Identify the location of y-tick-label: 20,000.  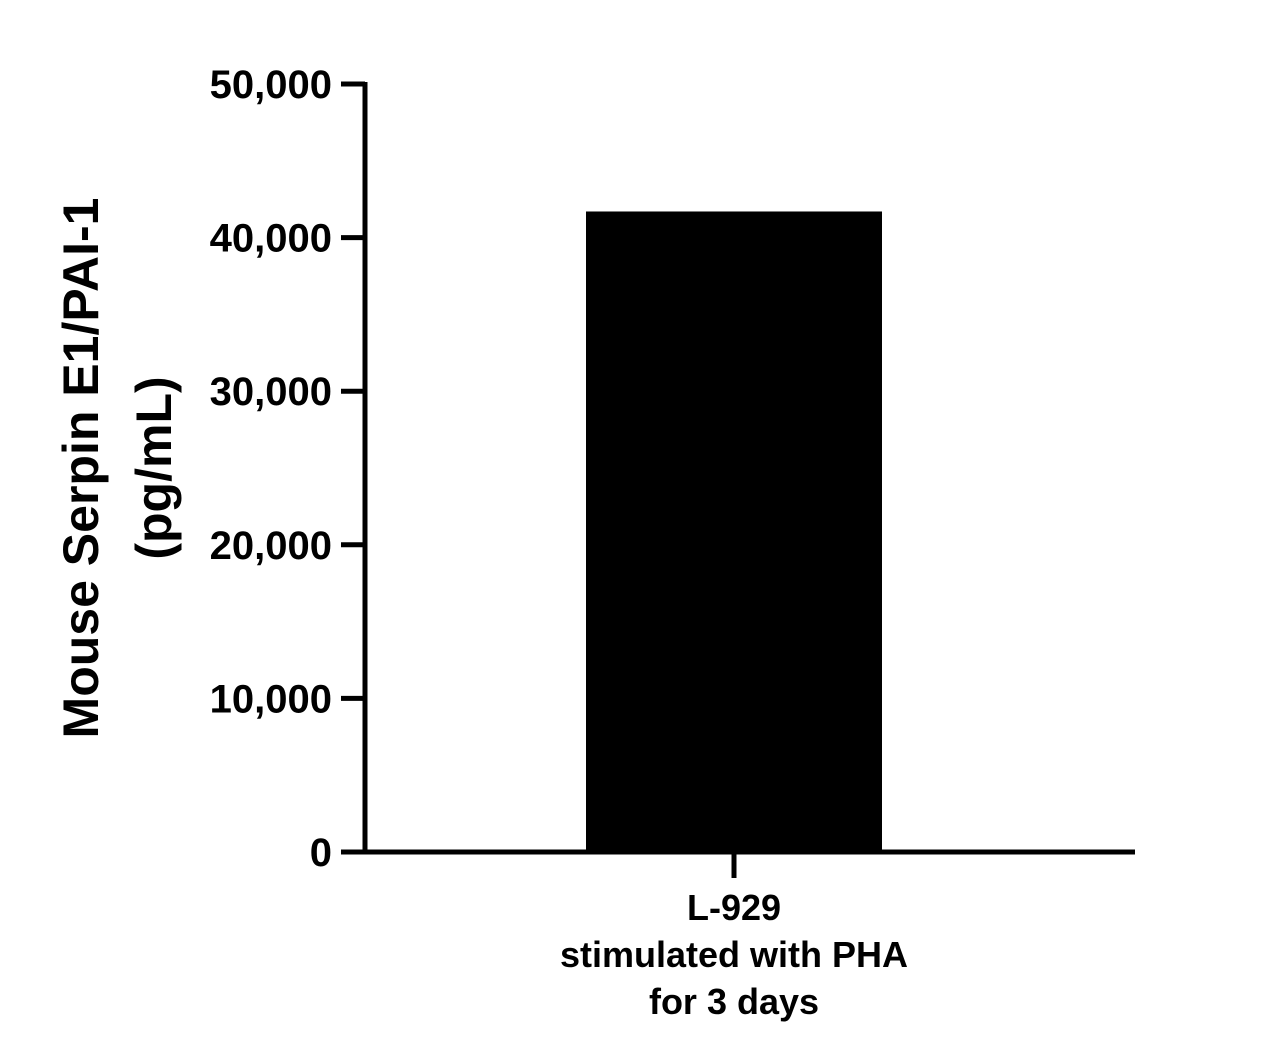
(271, 546).